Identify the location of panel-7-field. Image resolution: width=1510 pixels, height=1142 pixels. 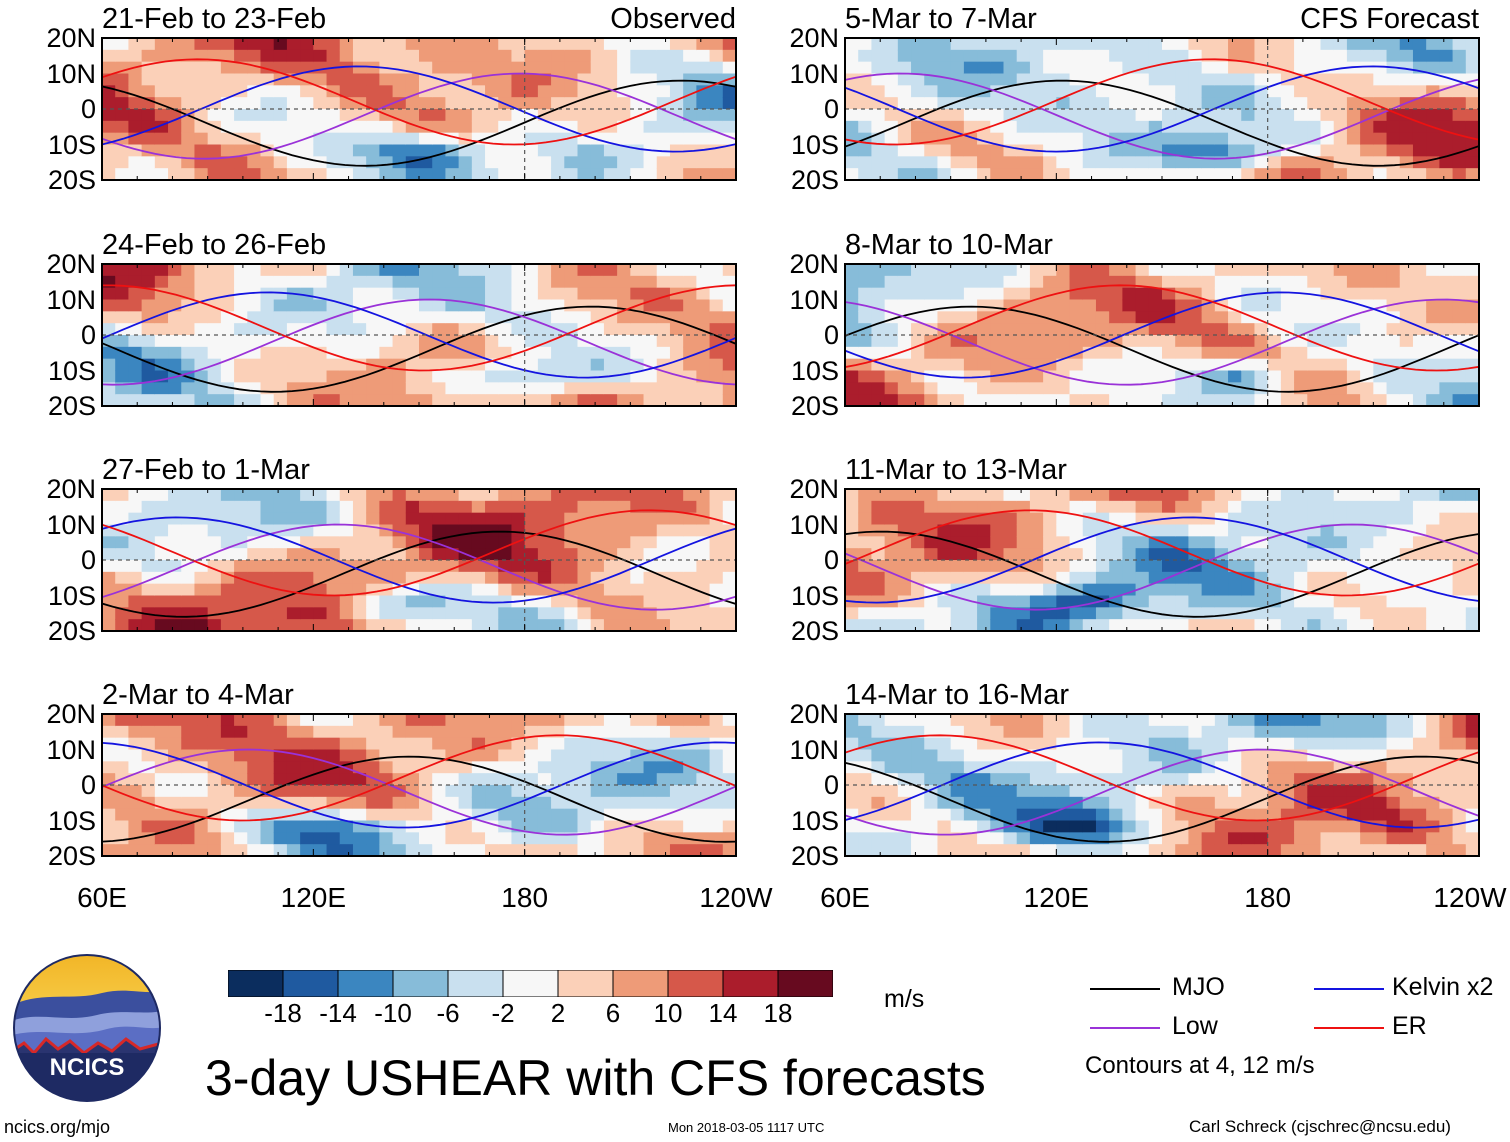
(1162, 560).